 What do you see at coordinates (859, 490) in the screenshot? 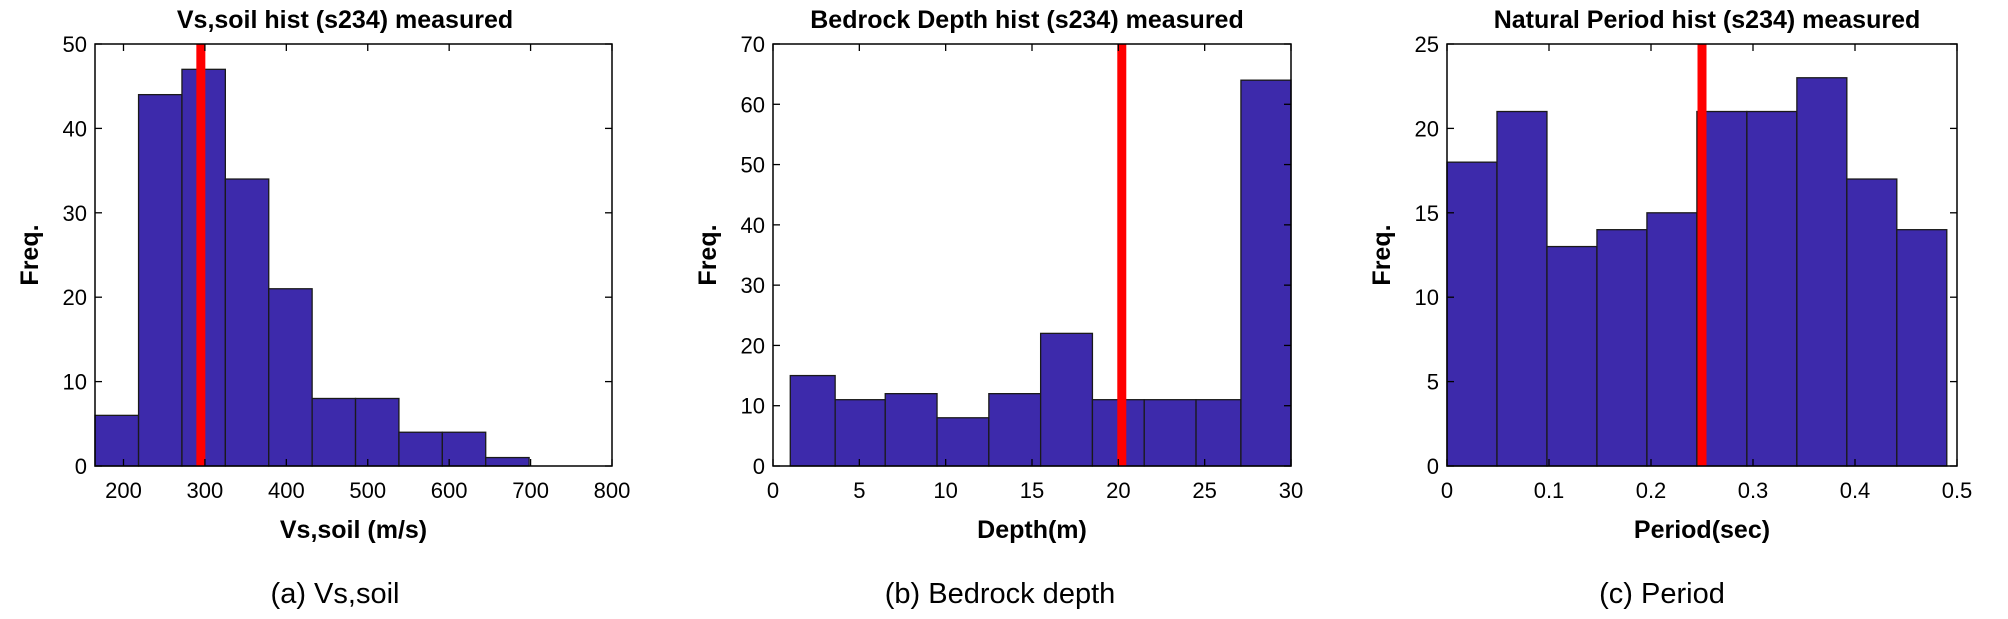
I see `x-tick-label: 5` at bounding box center [859, 490].